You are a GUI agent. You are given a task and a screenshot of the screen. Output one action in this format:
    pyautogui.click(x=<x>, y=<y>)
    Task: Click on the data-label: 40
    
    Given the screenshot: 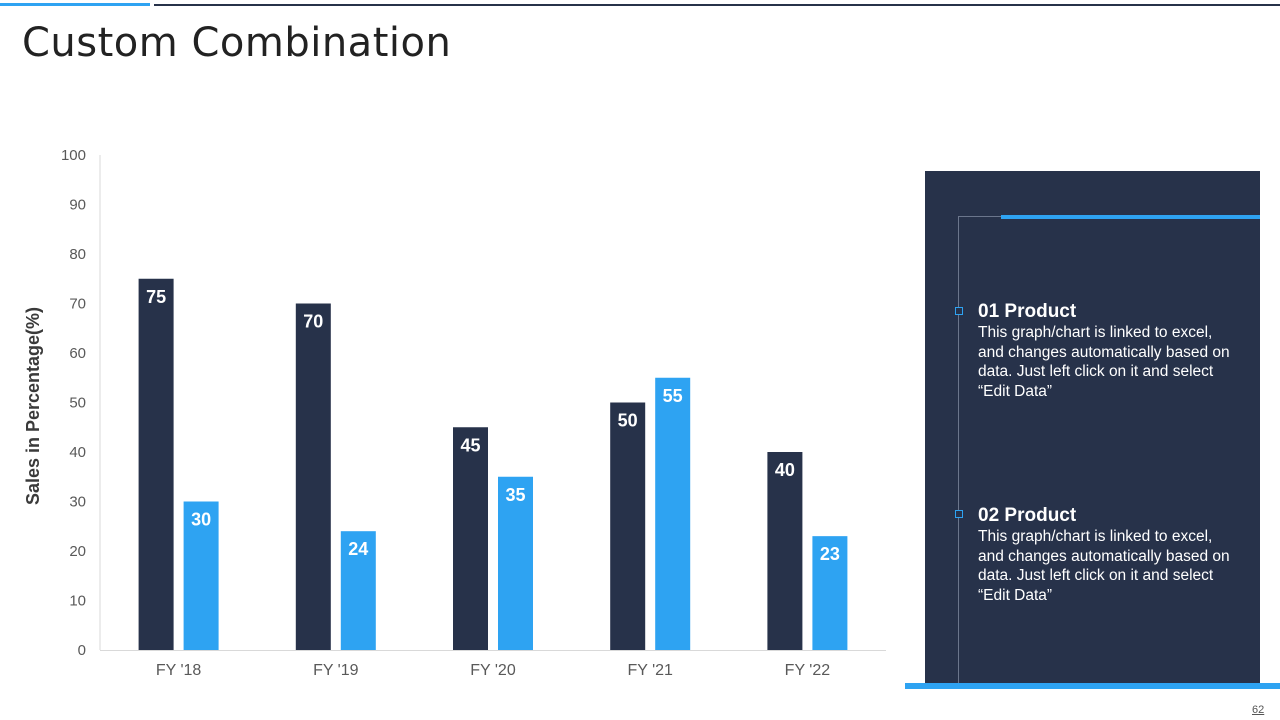 What is the action you would take?
    pyautogui.click(x=785, y=470)
    